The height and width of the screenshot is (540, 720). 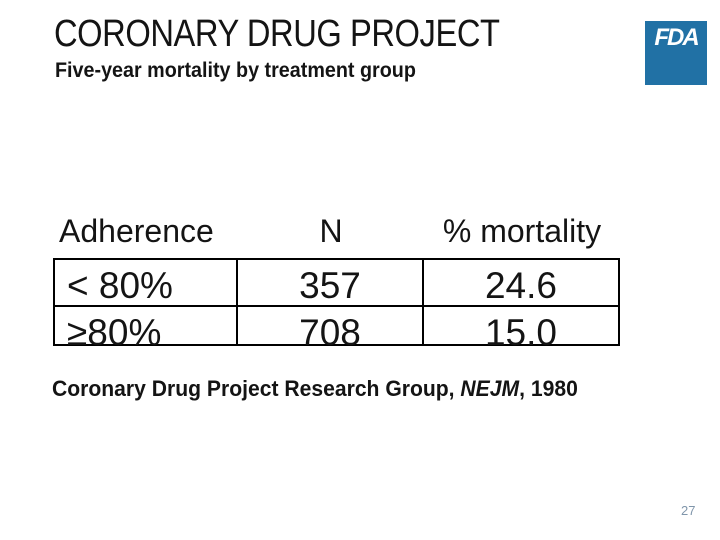 I want to click on table-cell-adherence-low: < 80%, so click(x=146, y=282).